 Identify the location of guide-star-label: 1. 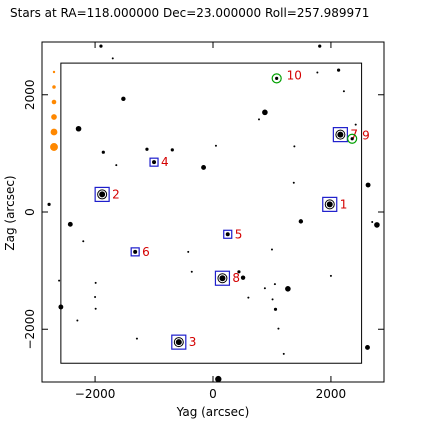
(344, 204).